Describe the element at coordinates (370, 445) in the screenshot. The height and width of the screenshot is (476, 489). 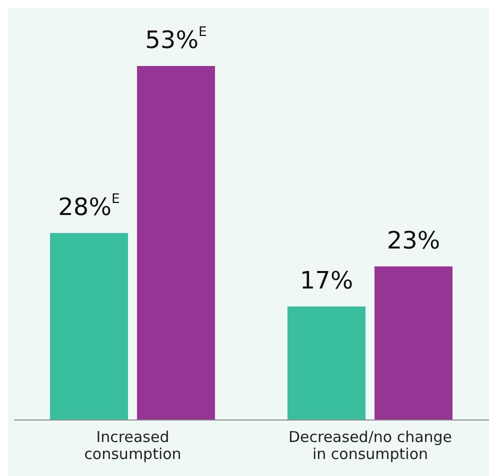
I see `x-tick-label: Decreased/no change in consumption` at that location.